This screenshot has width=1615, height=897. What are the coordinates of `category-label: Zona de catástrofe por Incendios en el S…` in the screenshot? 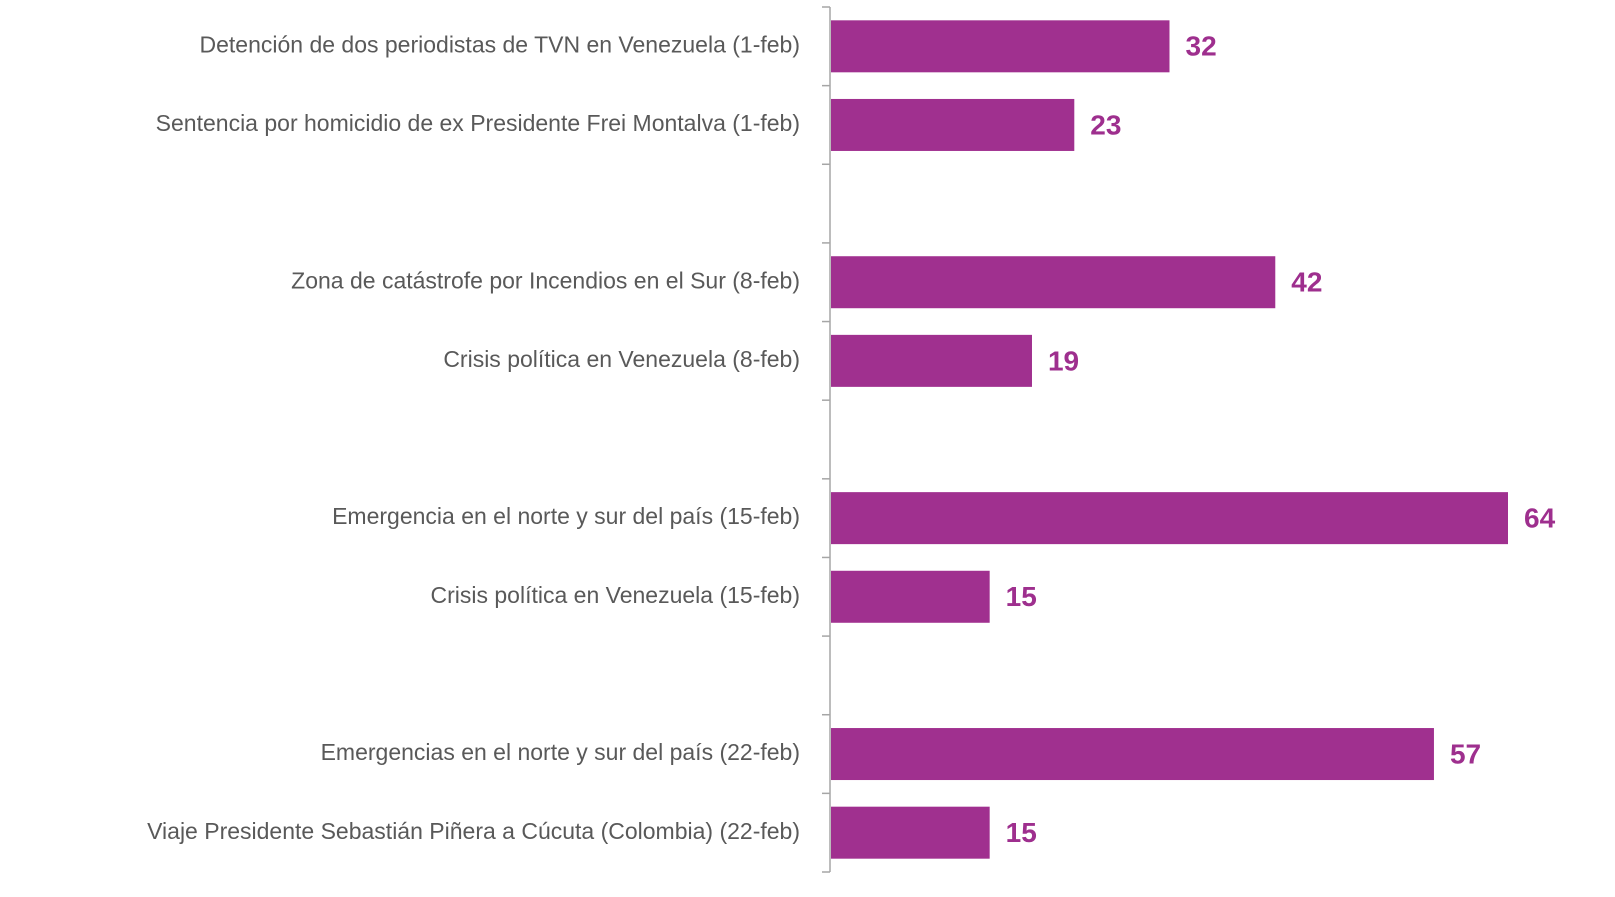 It's located at (545, 280).